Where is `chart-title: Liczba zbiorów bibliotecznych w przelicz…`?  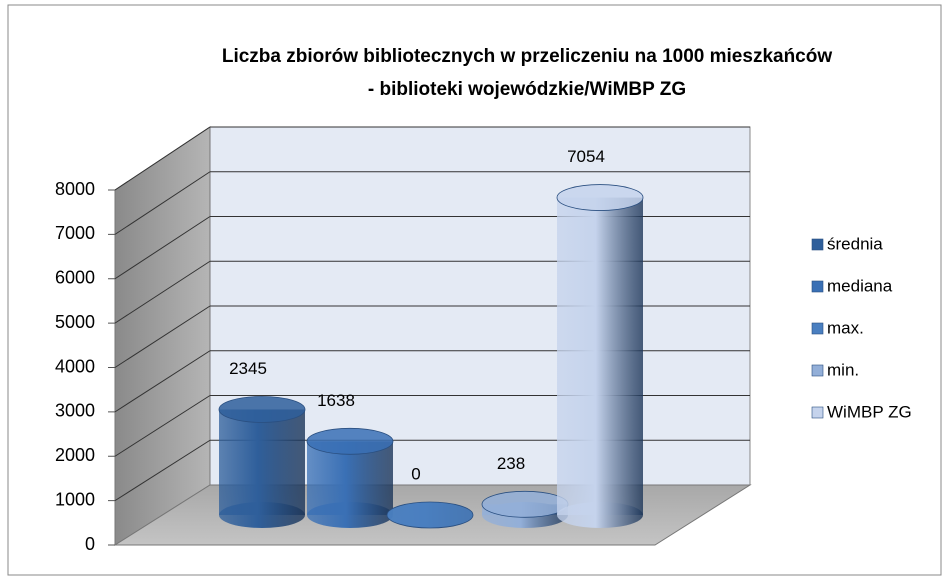 chart-title: Liczba zbiorów bibliotecznych w przelicz… is located at coordinates (527, 56).